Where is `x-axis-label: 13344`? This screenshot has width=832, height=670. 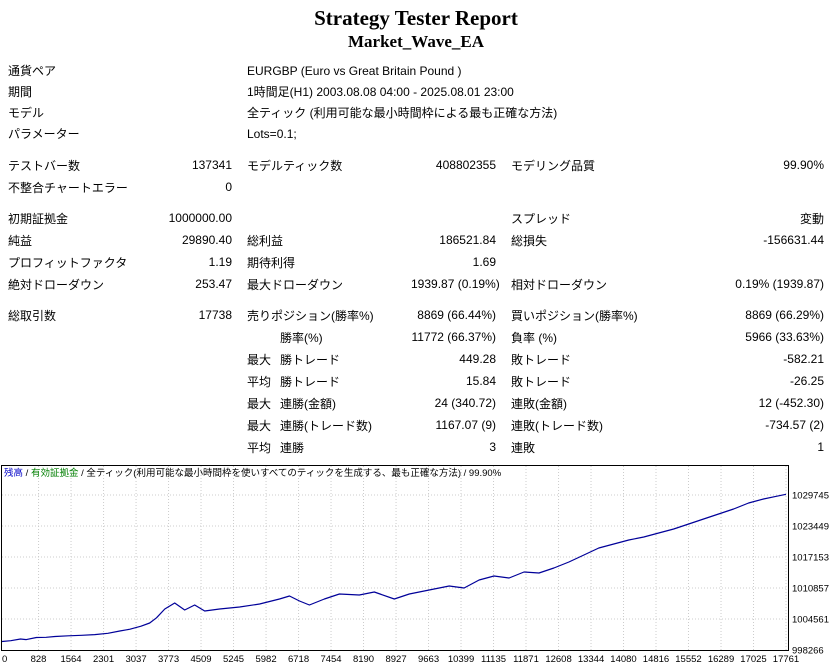 x-axis-label: 13344 is located at coordinates (591, 659).